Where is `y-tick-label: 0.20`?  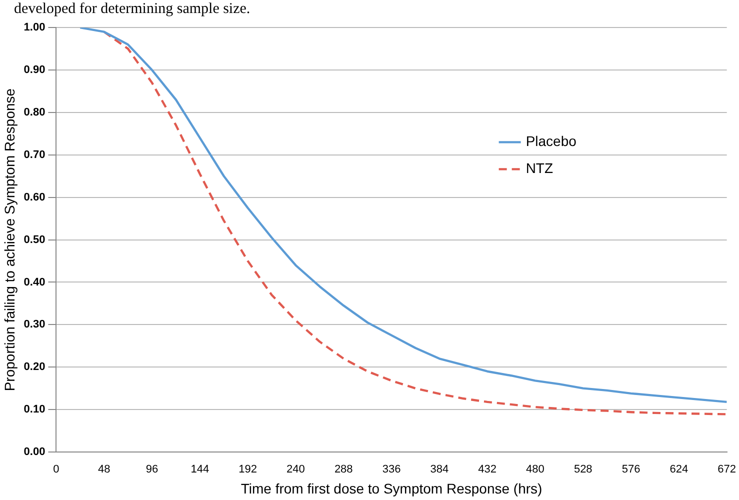 y-tick-label: 0.20 is located at coordinates (35, 367).